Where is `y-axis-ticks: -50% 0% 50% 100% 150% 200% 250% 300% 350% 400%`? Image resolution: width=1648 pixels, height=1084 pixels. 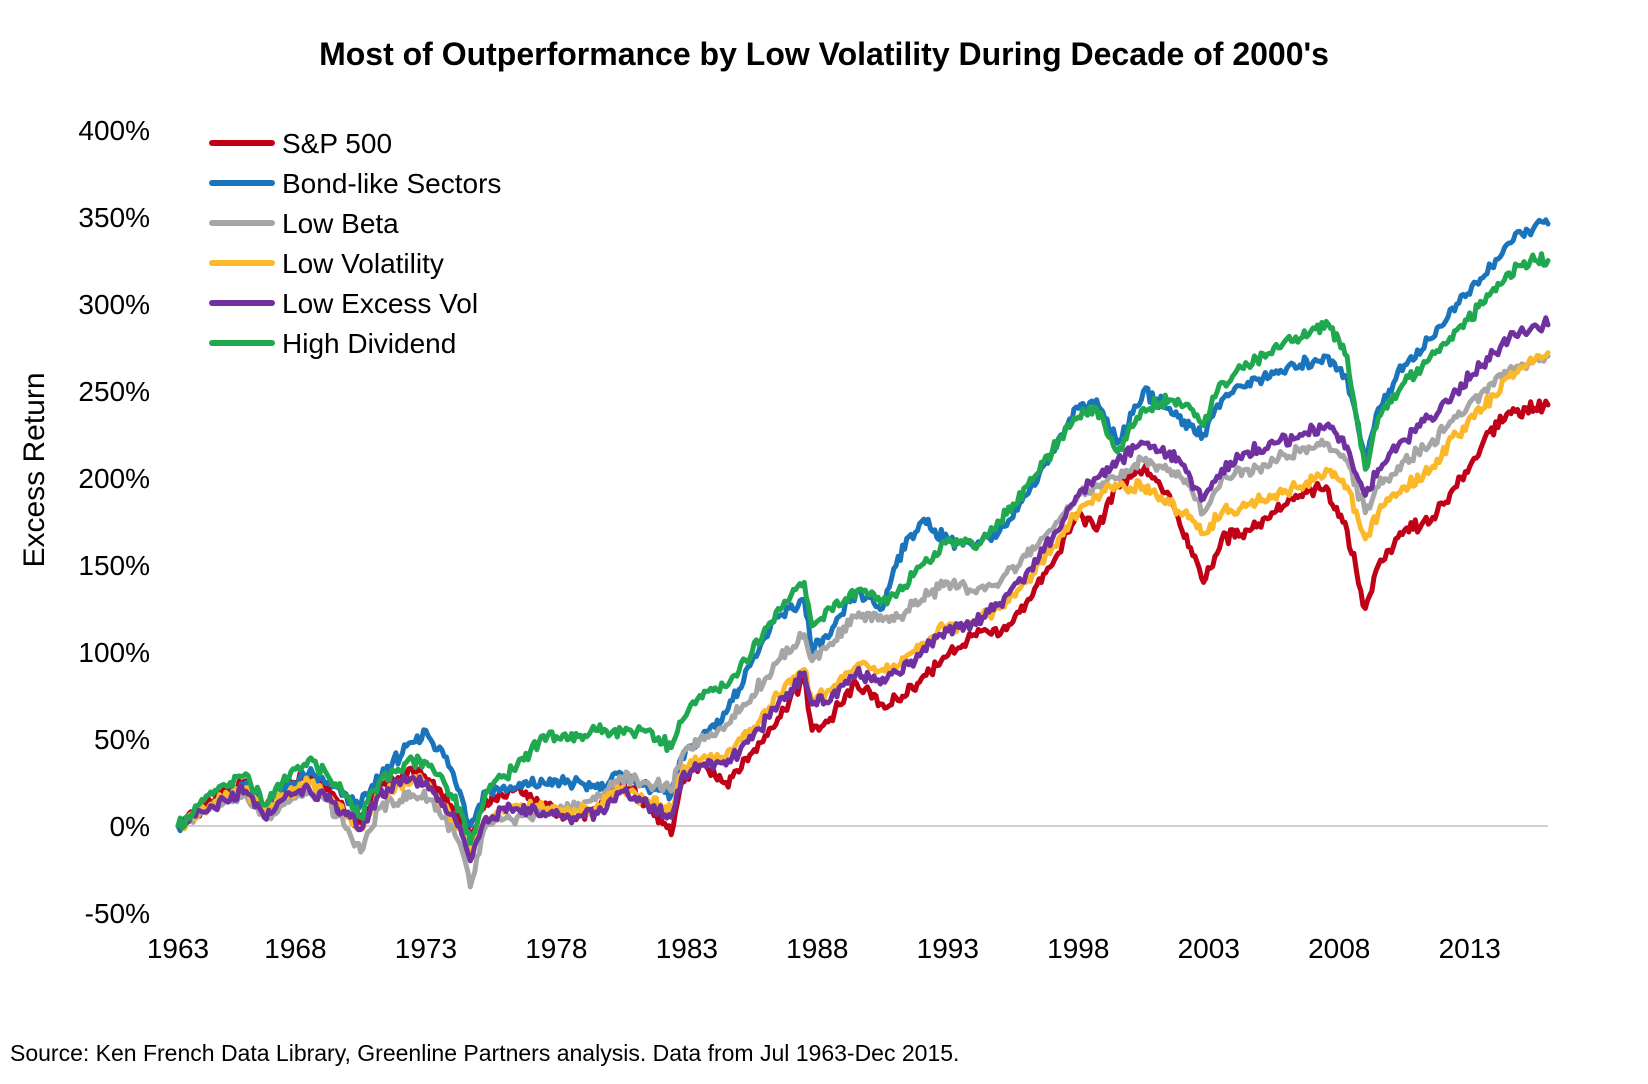 y-axis-ticks: -50% 0% 50% 100% 150% 200% 250% 300% 350% 400% is located at coordinates (114, 522).